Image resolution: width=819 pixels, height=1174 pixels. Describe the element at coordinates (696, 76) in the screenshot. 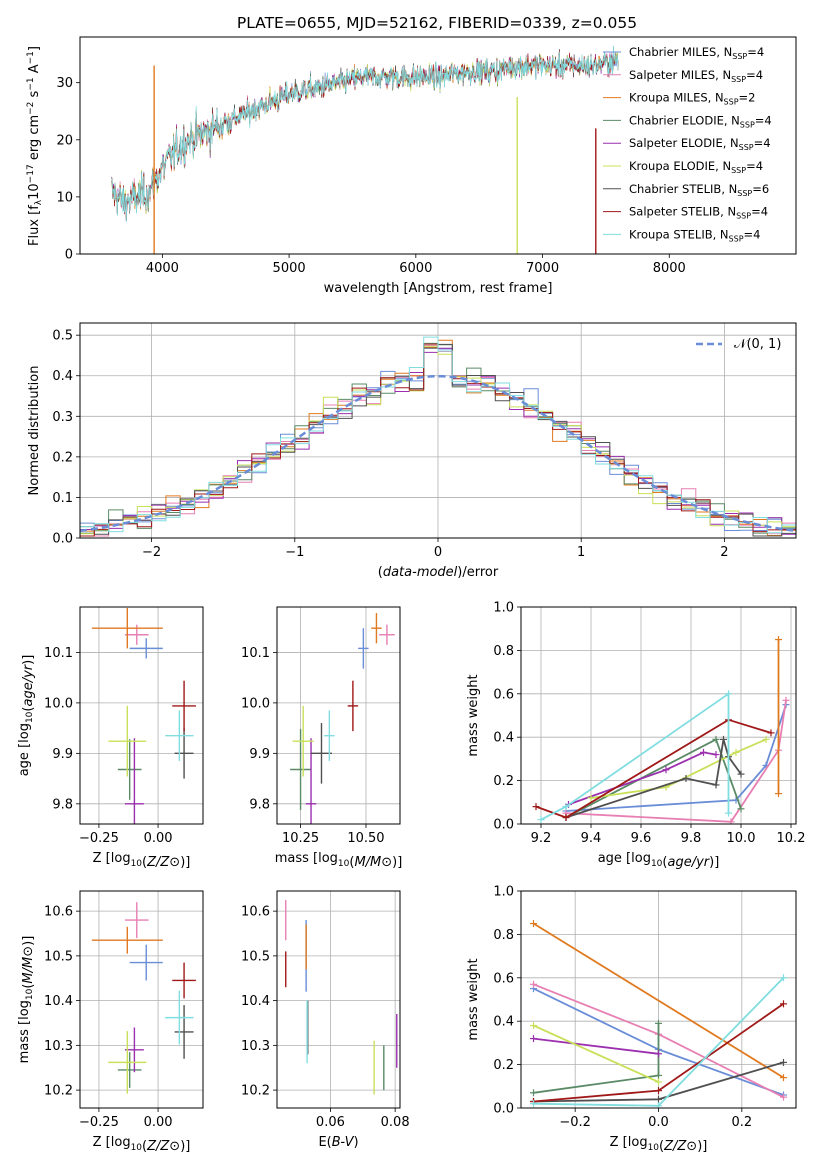

I see `legend-entry: Salpeter MILES, NSSP=4` at that location.